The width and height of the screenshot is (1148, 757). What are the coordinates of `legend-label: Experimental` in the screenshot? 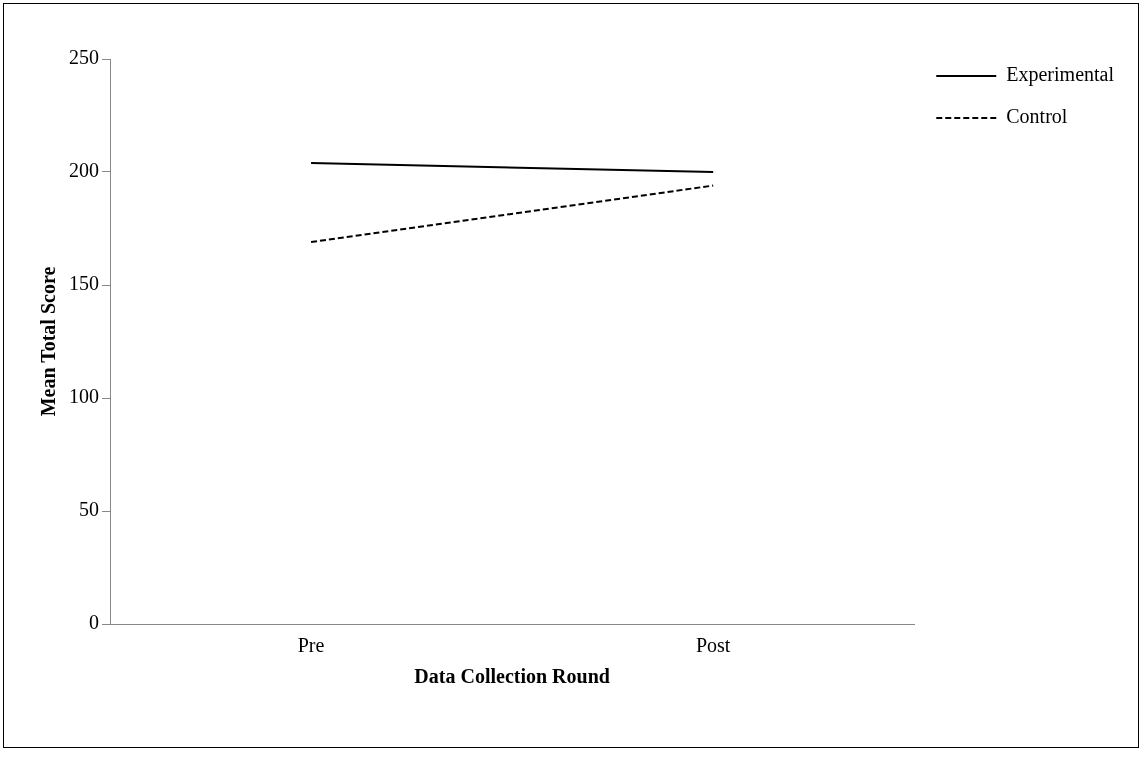 It's located at (1060, 75).